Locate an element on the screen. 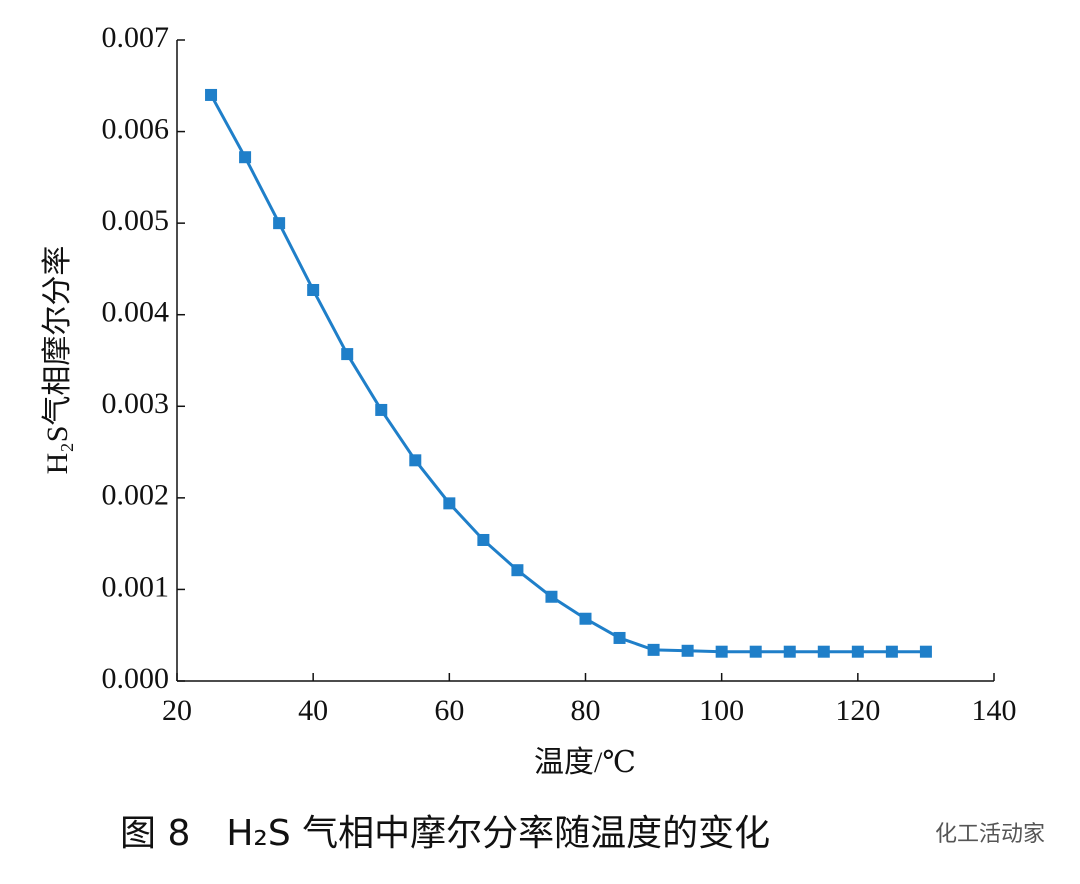 The image size is (1080, 884). caption: 图 8 H₂S 气相中摩尔分率随温度的变化 is located at coordinates (445, 833).